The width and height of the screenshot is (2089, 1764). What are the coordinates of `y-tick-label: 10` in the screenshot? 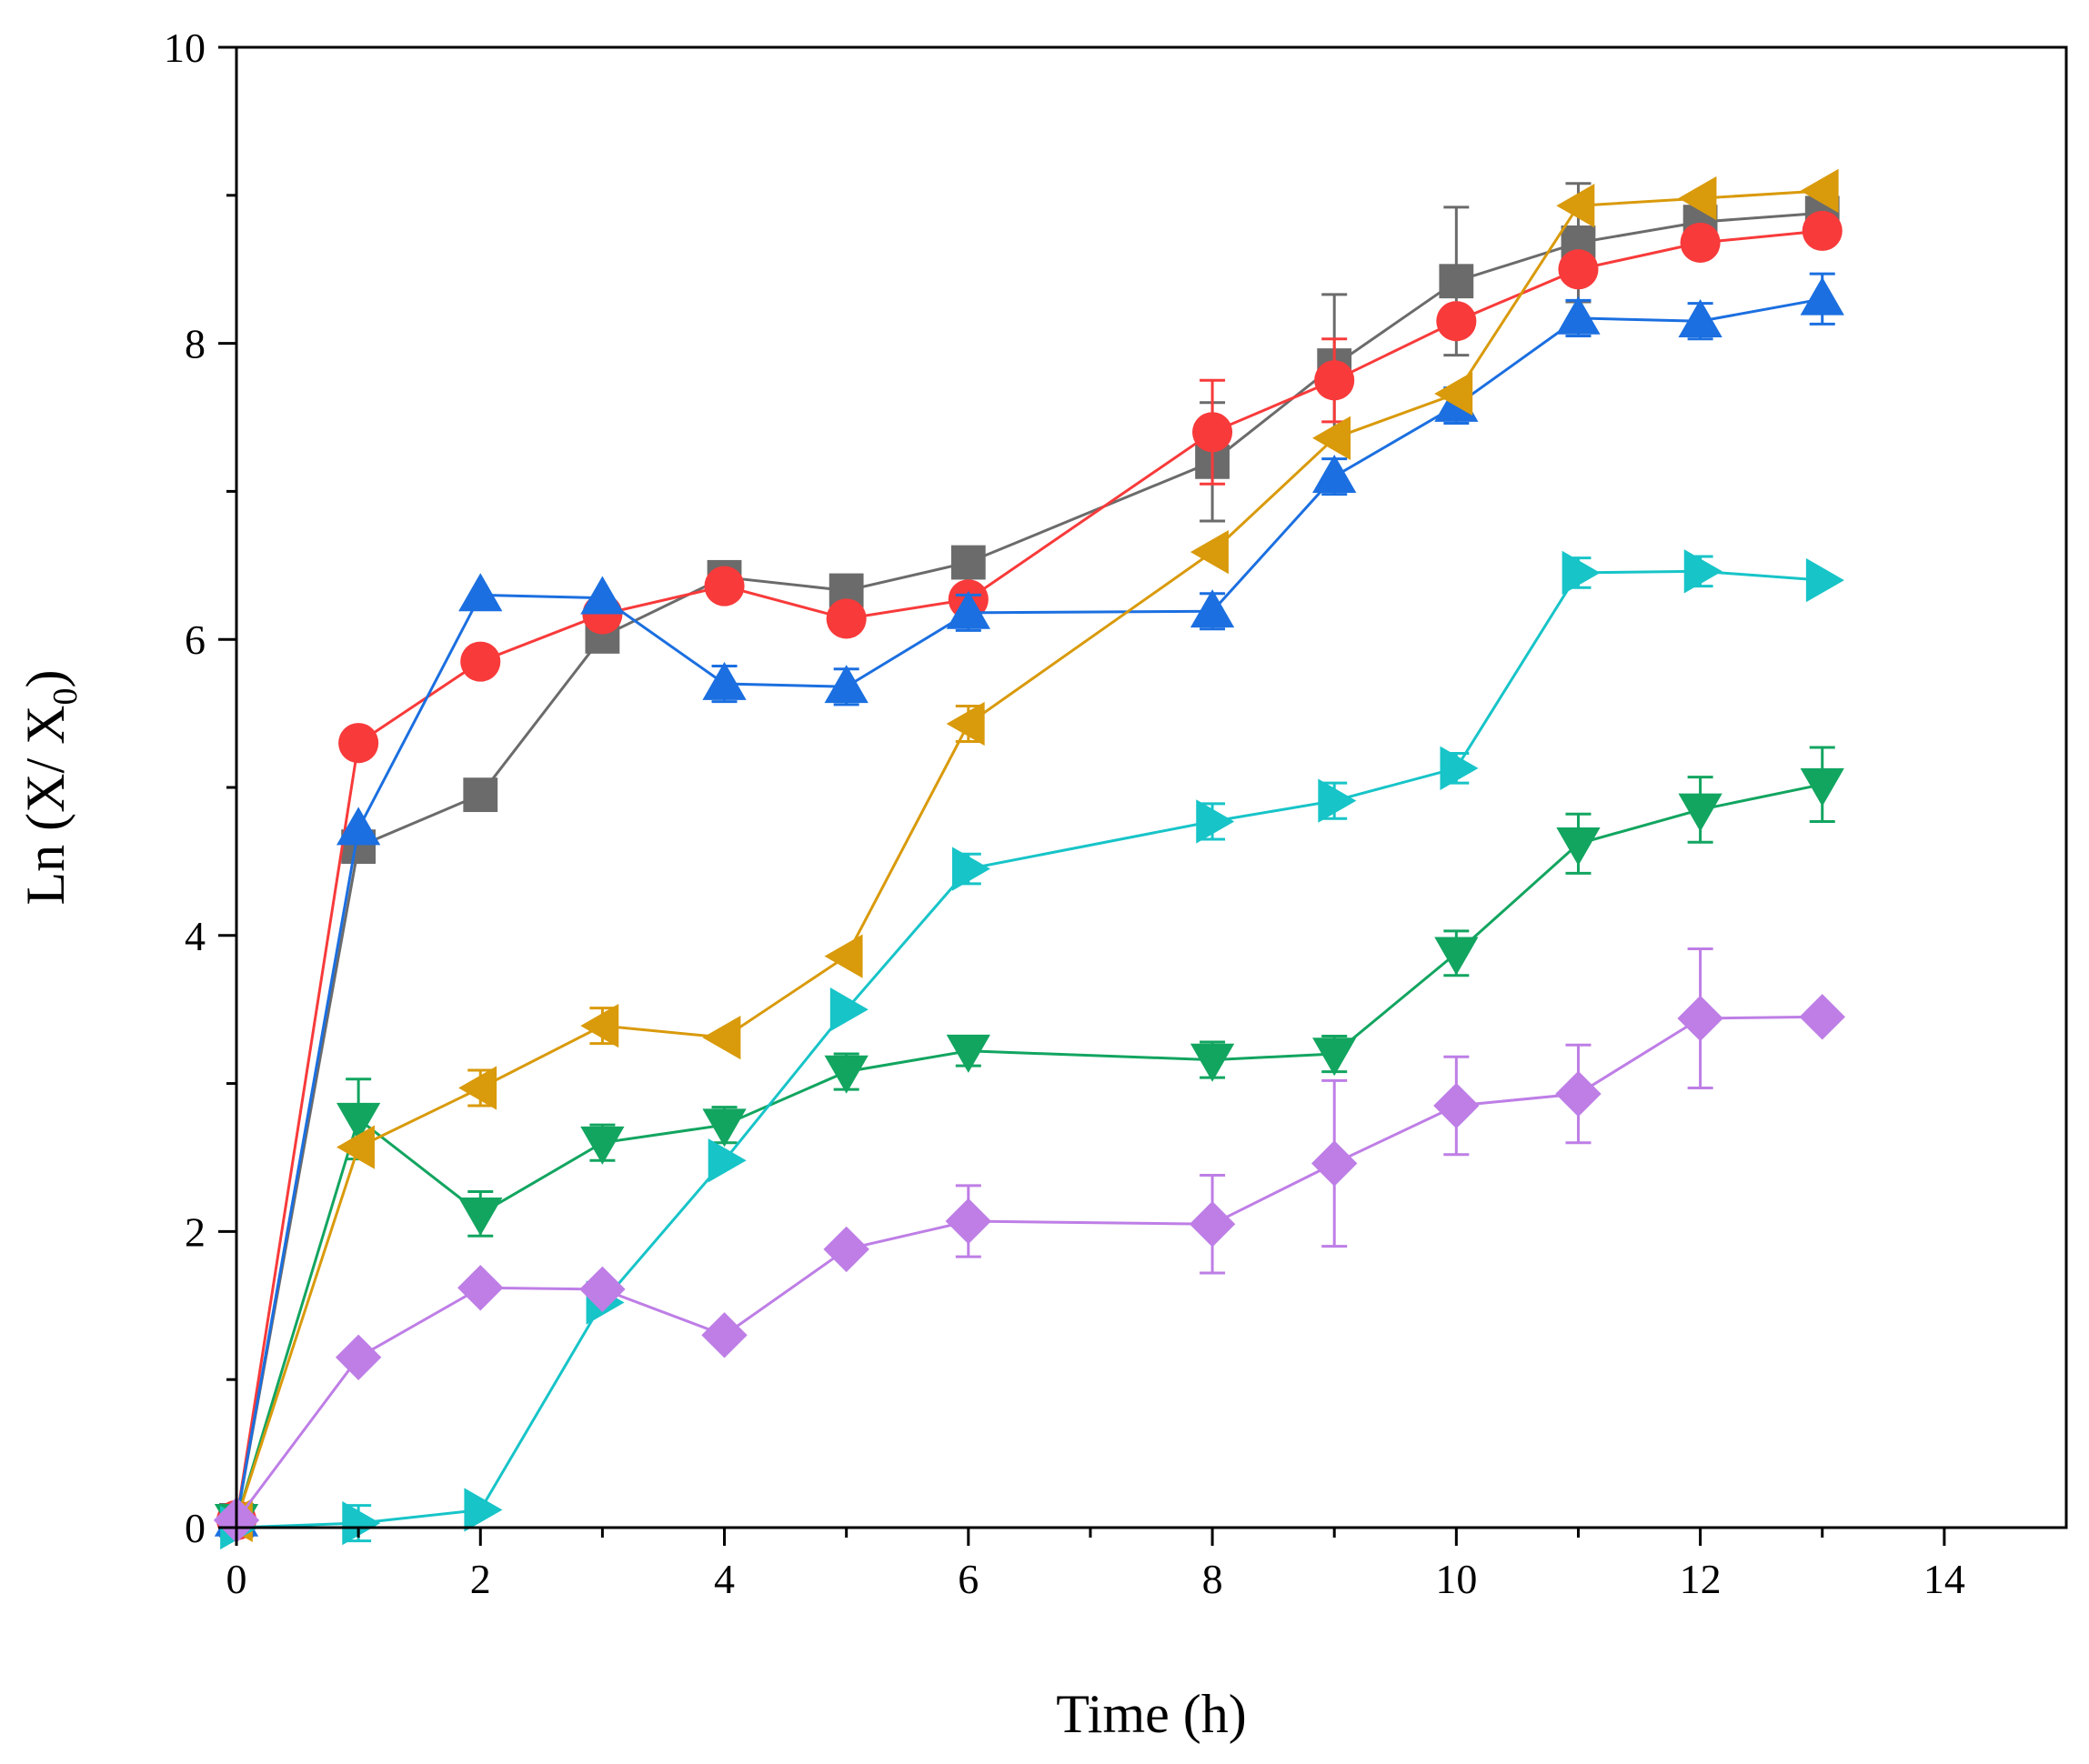 It's located at (185, 48).